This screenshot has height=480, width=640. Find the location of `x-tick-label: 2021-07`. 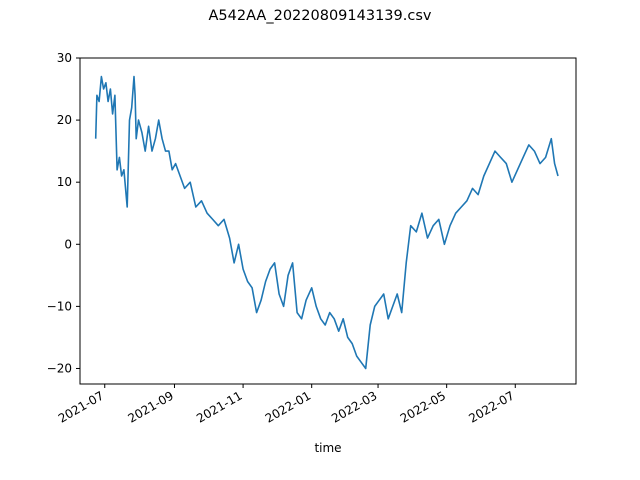

x-tick-label: 2021-07 is located at coordinates (81, 406).